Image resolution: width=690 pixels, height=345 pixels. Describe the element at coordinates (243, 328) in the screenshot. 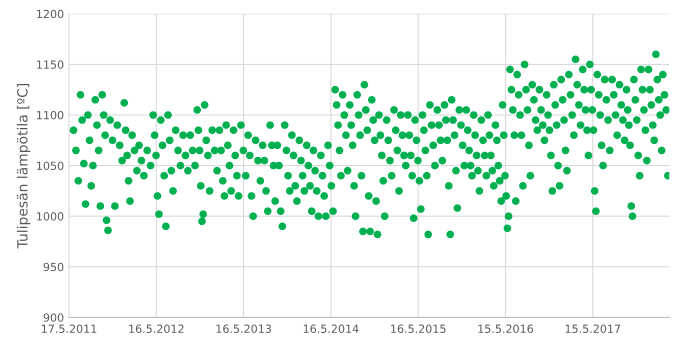

I see `x-tick-label: 16.5.2013` at that location.